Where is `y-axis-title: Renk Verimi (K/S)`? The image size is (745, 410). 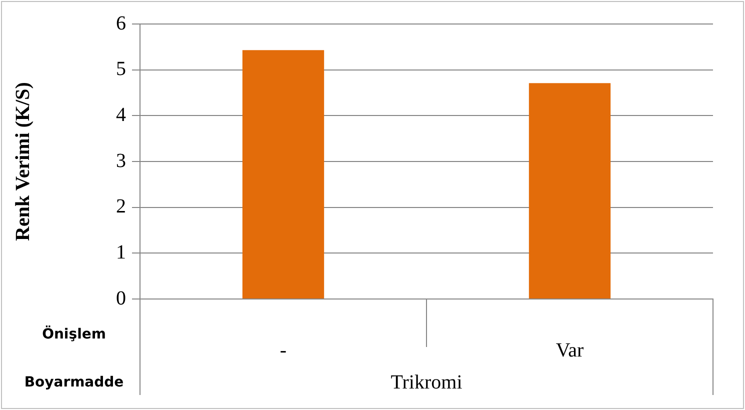 y-axis-title: Renk Verimi (K/S) is located at coordinates (23, 161).